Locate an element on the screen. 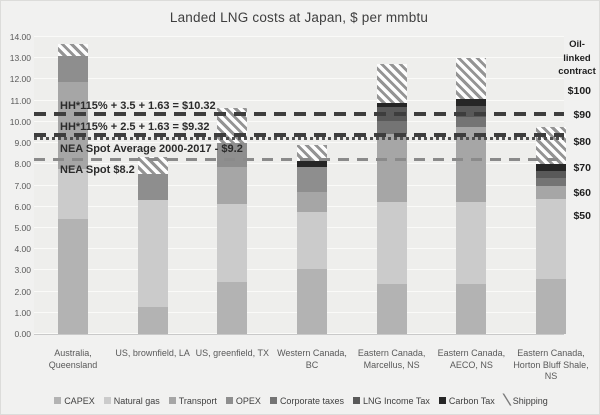 The width and height of the screenshot is (600, 415). category-label: Eastern Canada, Horton Bluff Shale, NS is located at coordinates (551, 365).